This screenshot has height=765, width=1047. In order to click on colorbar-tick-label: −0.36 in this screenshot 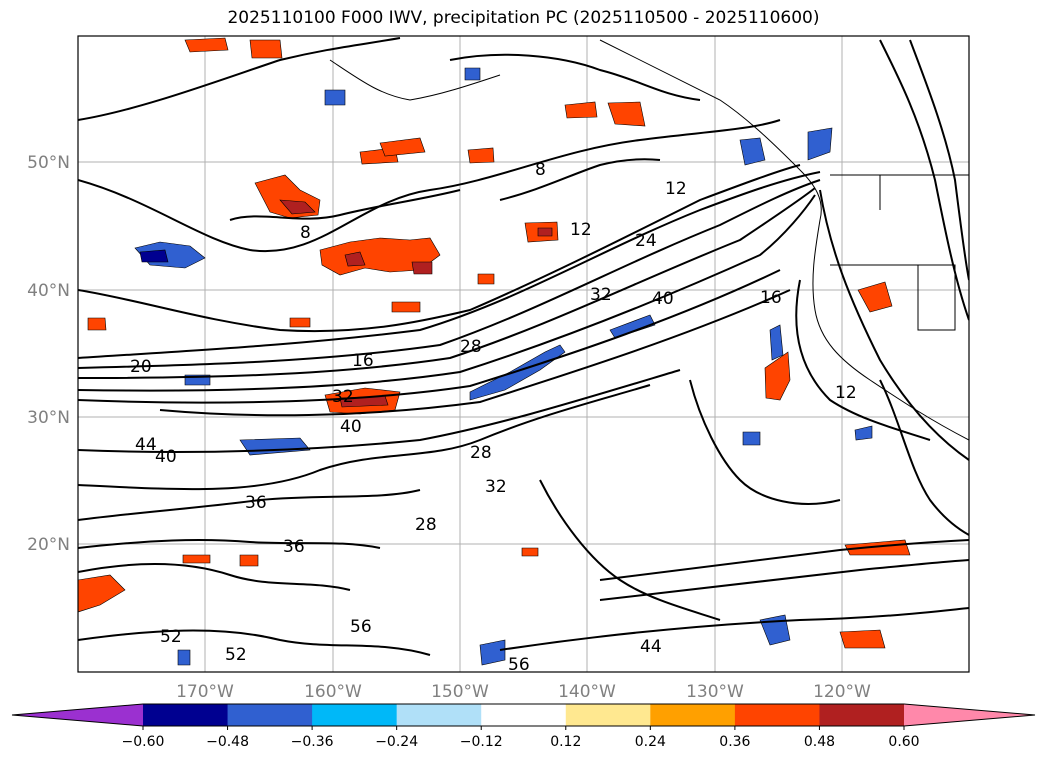, I will do `click(312, 742)`.